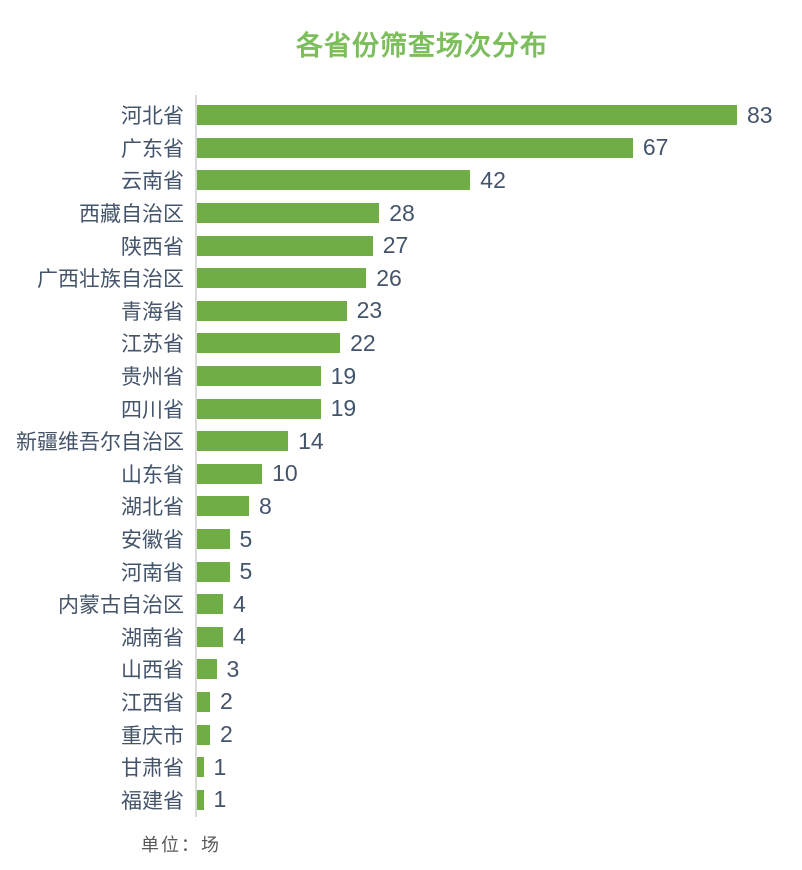 The image size is (802, 870). What do you see at coordinates (152, 801) in the screenshot?
I see `category-label: 福建省` at bounding box center [152, 801].